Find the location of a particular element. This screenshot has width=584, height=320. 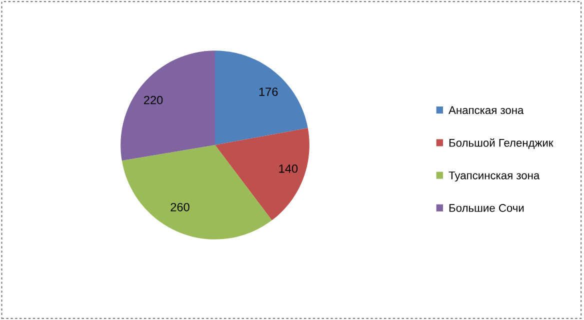

legend-label: Анапская зона is located at coordinates (486, 110).